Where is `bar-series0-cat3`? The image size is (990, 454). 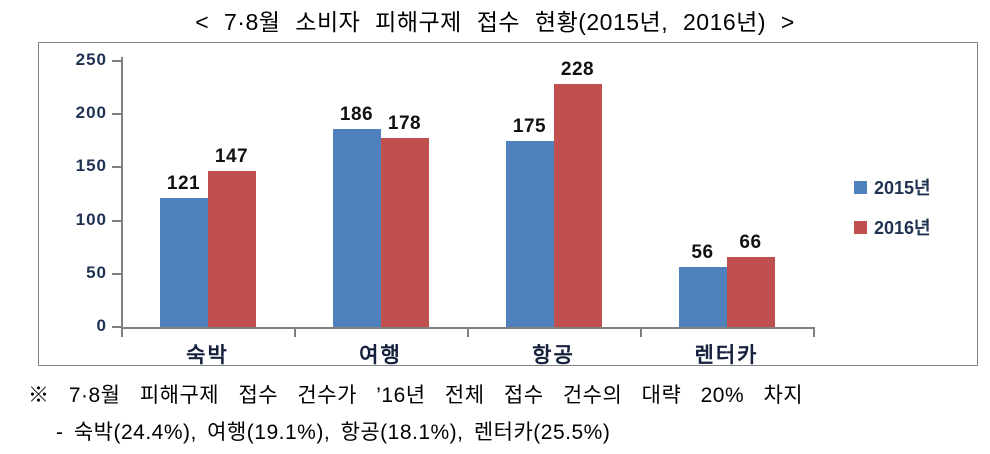
bar-series0-cat3 is located at coordinates (702, 297).